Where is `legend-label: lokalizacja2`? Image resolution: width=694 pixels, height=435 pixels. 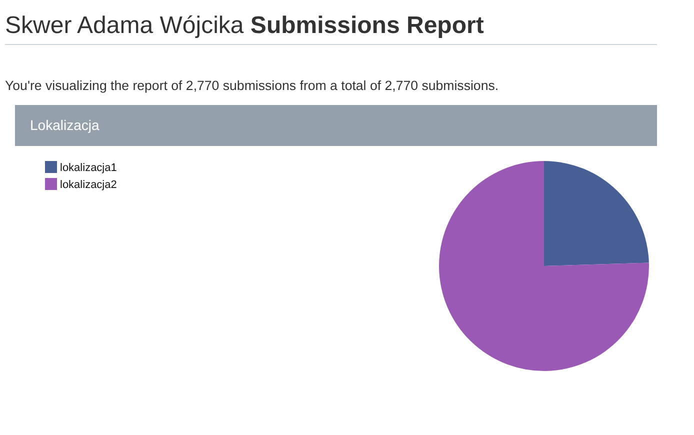 legend-label: lokalizacja2 is located at coordinates (88, 185).